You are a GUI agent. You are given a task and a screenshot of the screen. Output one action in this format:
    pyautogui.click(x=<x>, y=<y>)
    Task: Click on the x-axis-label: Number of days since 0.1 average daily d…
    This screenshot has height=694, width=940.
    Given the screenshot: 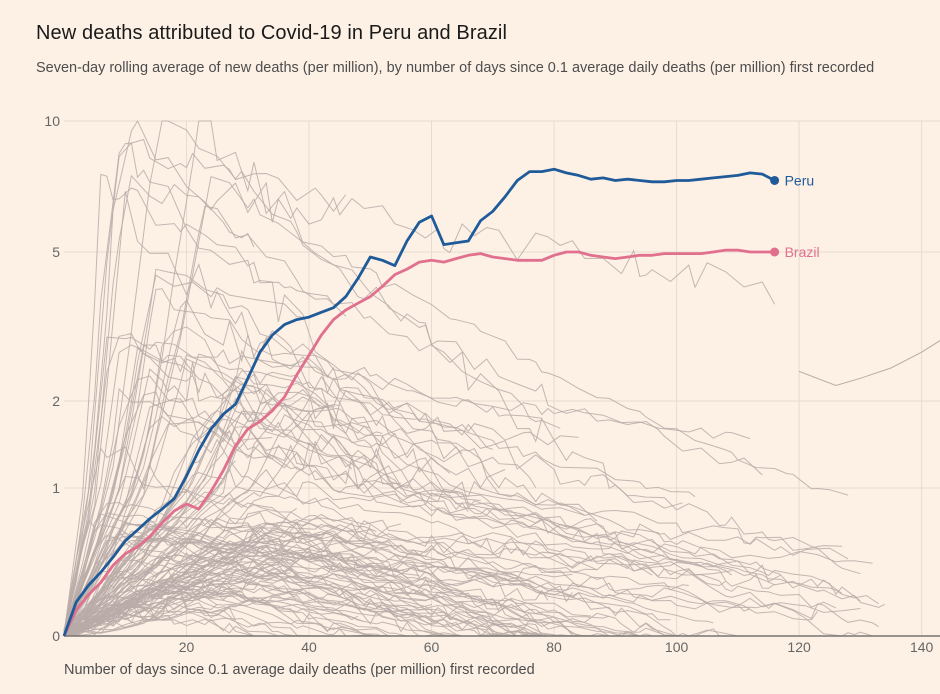 What is the action you would take?
    pyautogui.click(x=299, y=670)
    